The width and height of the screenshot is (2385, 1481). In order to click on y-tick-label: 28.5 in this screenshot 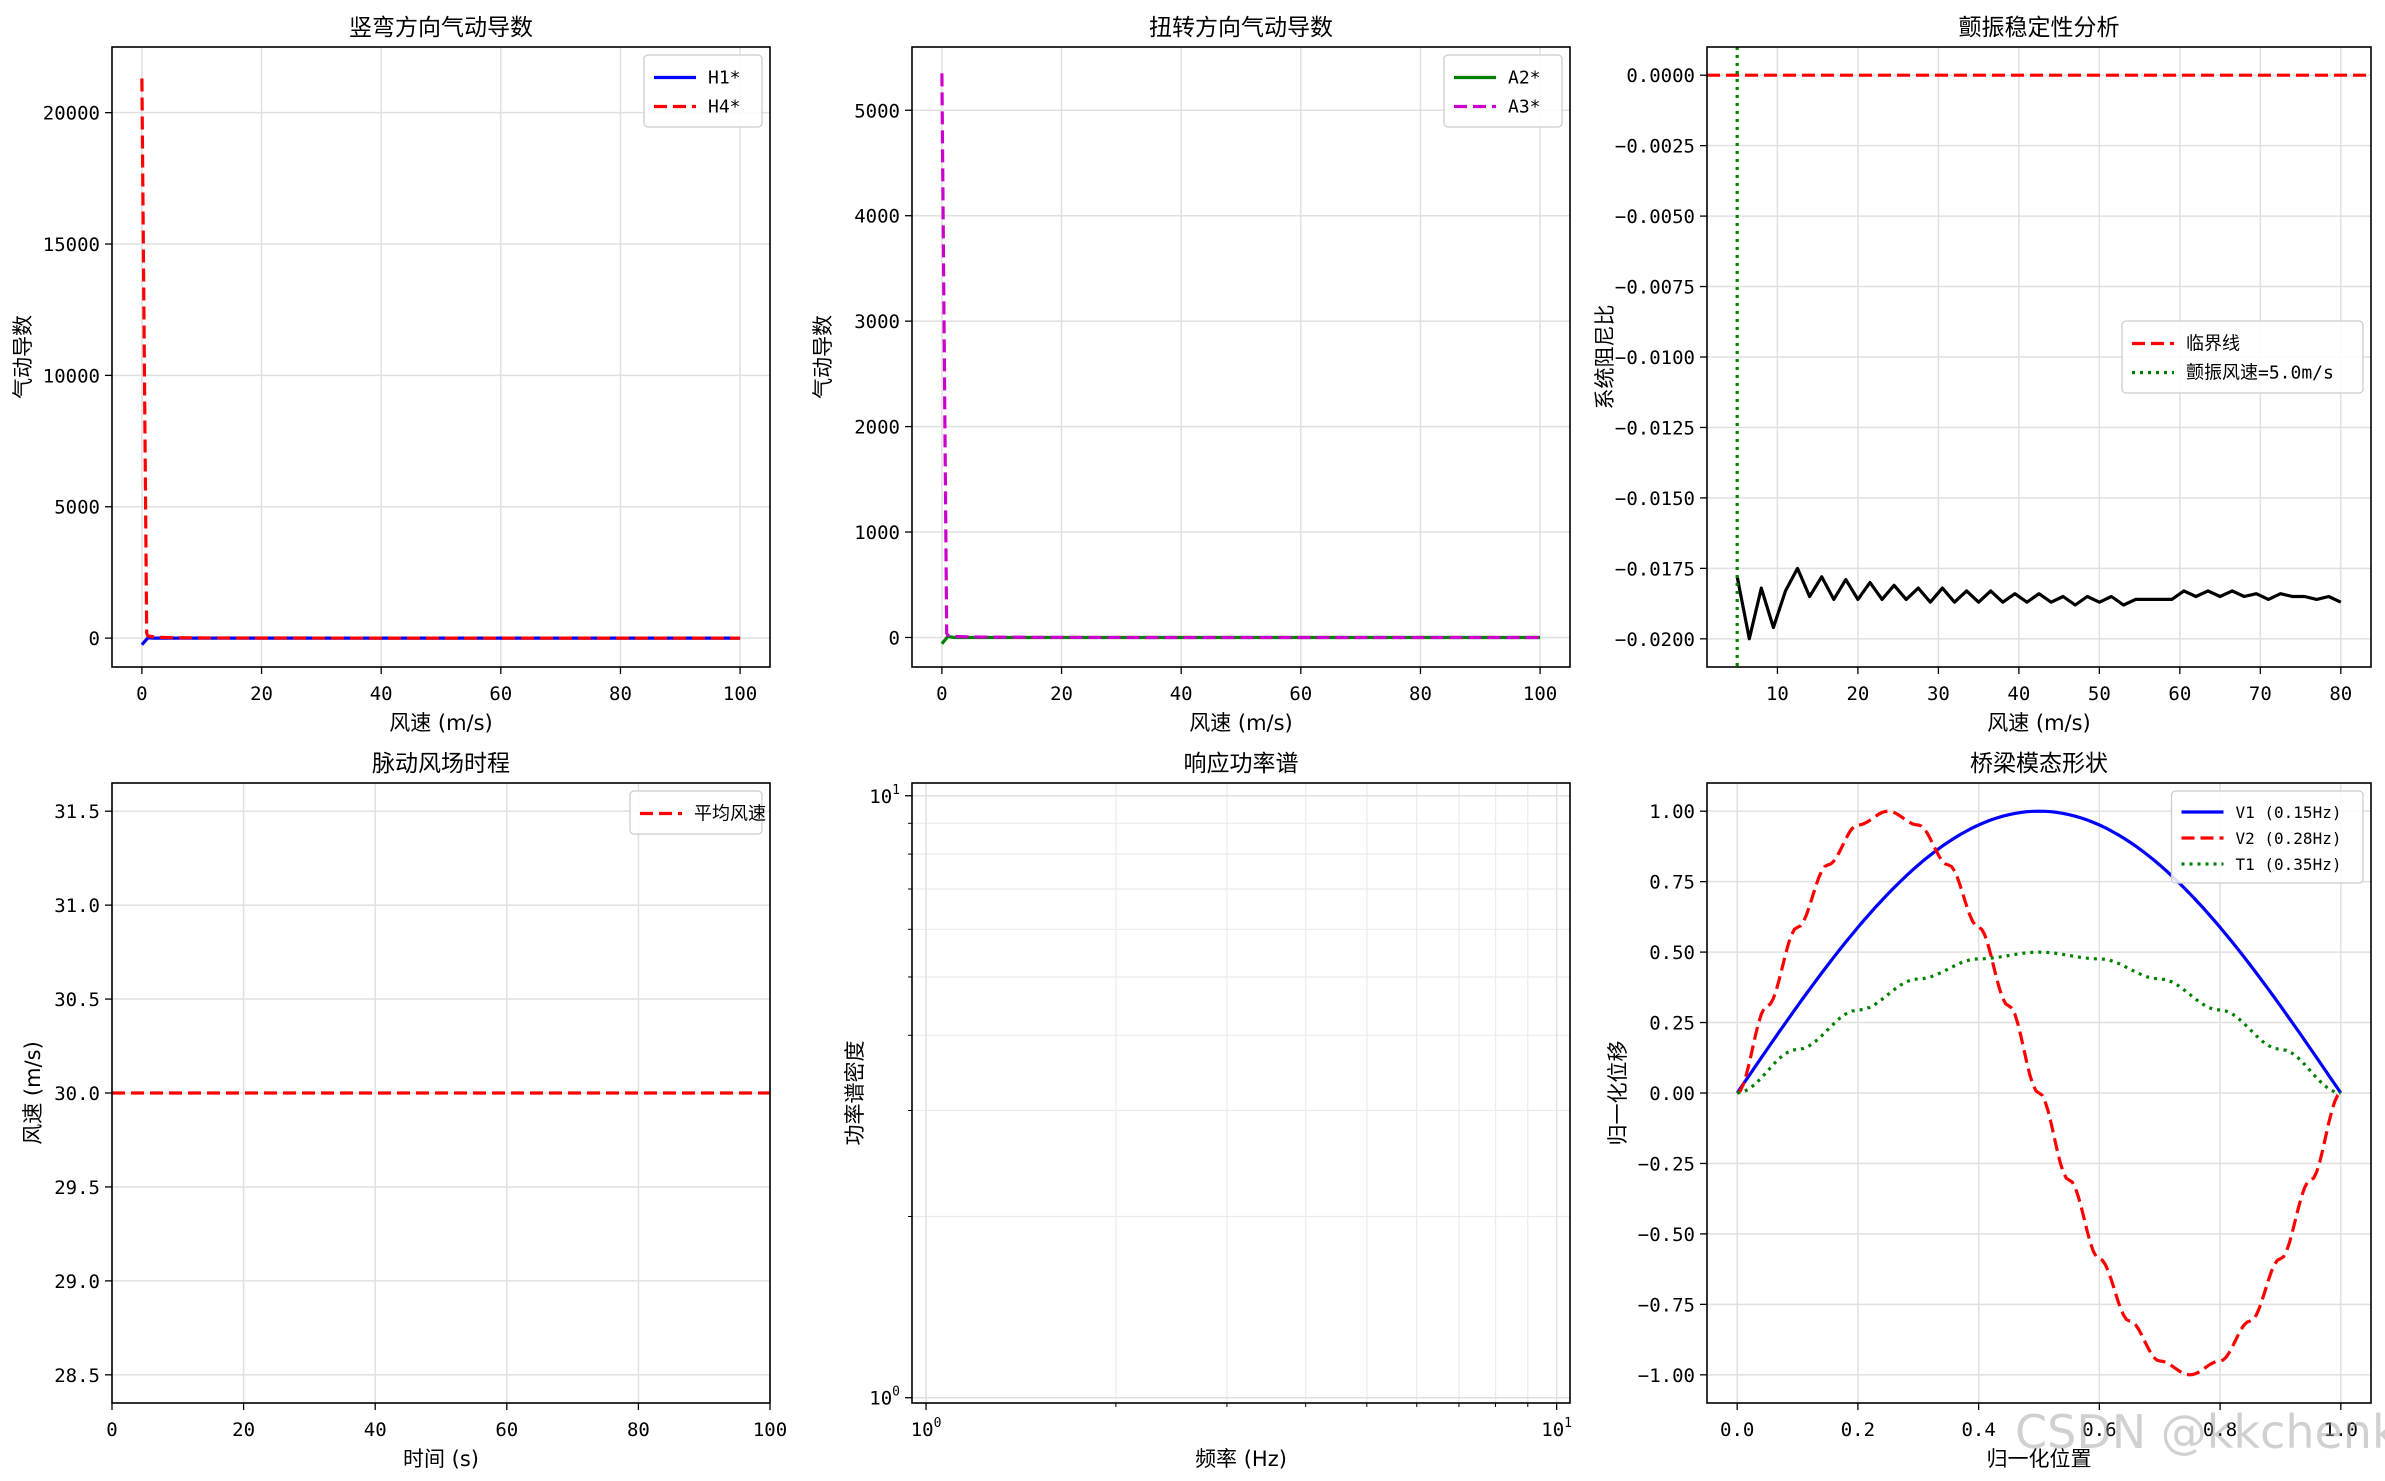, I will do `click(77, 1376)`.